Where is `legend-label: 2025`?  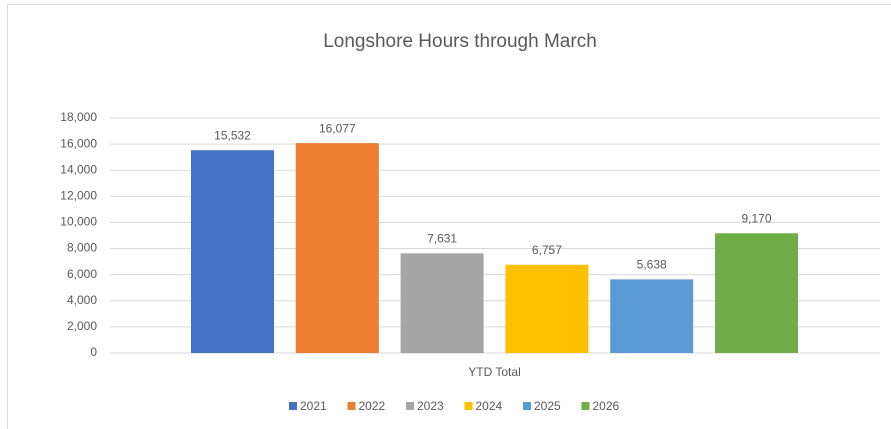
legend-label: 2025 is located at coordinates (547, 406).